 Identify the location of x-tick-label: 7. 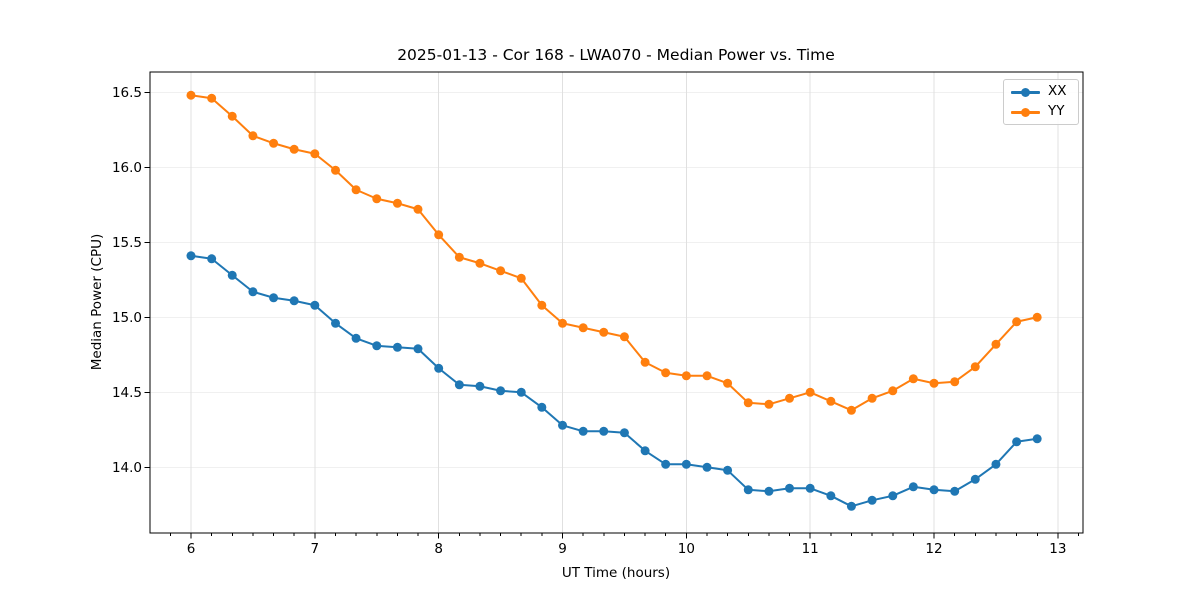
(315, 549).